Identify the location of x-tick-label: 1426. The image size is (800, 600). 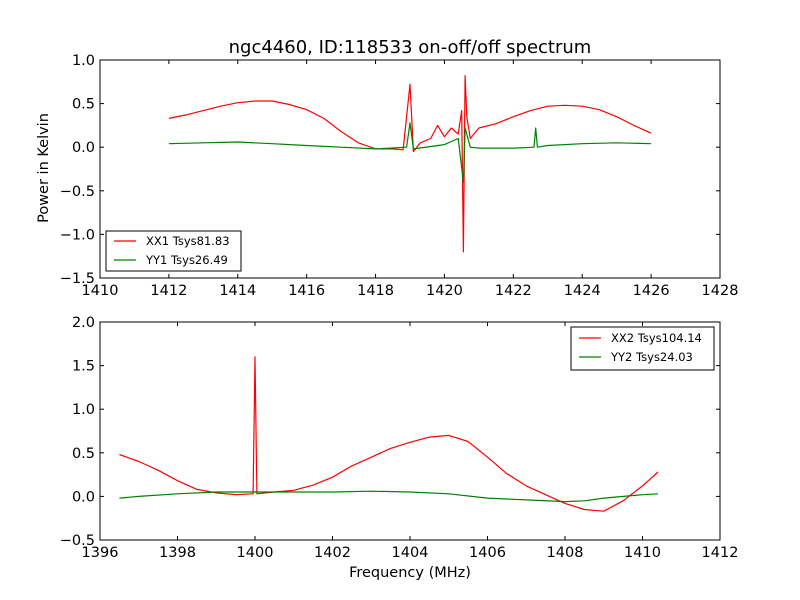
(651, 291).